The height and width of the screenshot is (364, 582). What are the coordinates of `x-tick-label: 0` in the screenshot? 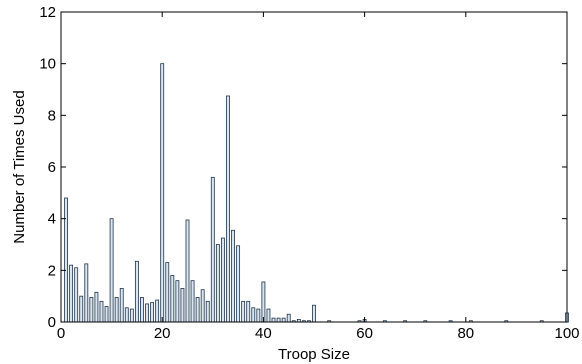 It's located at (61, 333).